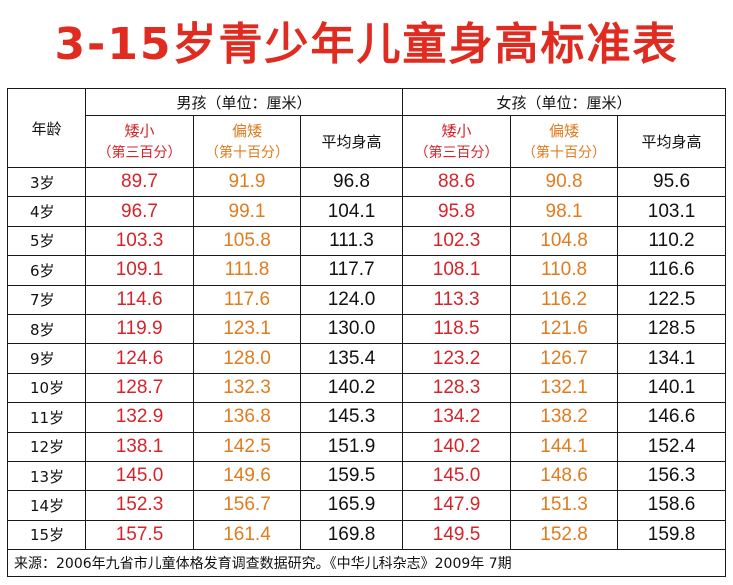 Image resolution: width=733 pixels, height=585 pixels. I want to click on table-row: 14岁 152.3 156.7 165.9 147.9 151.3 158.6, so click(367, 505).